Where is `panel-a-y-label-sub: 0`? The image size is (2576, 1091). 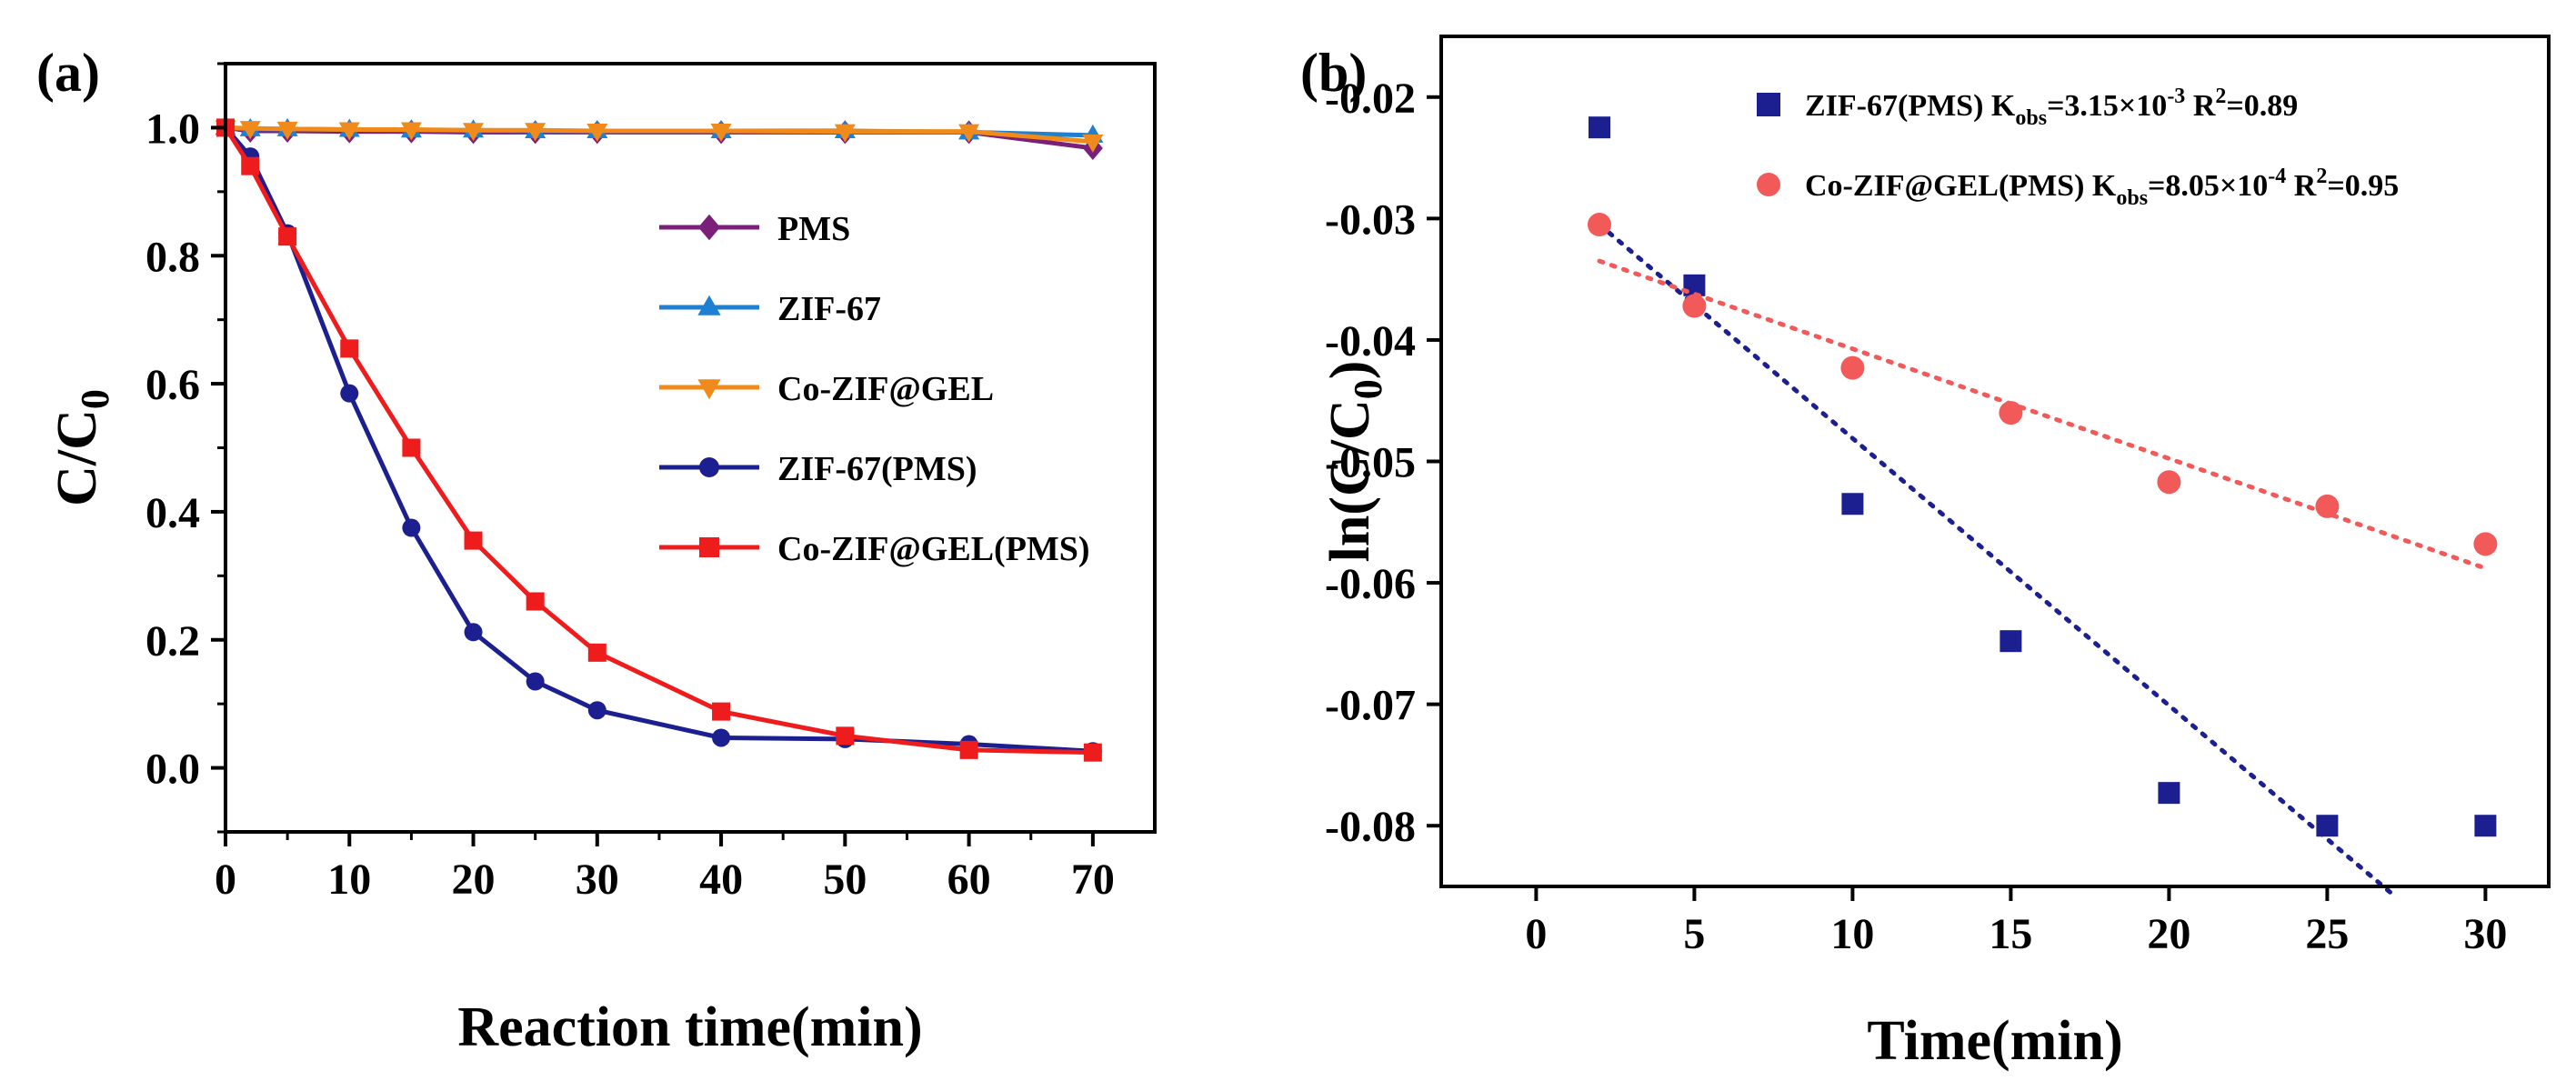
panel-a-y-label-sub: 0 is located at coordinates (95, 399).